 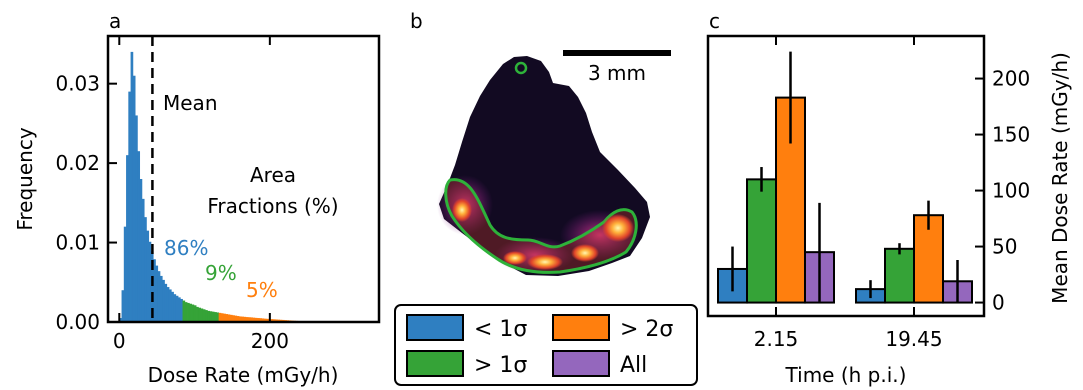 I want to click on scale-bar, so click(x=617, y=53).